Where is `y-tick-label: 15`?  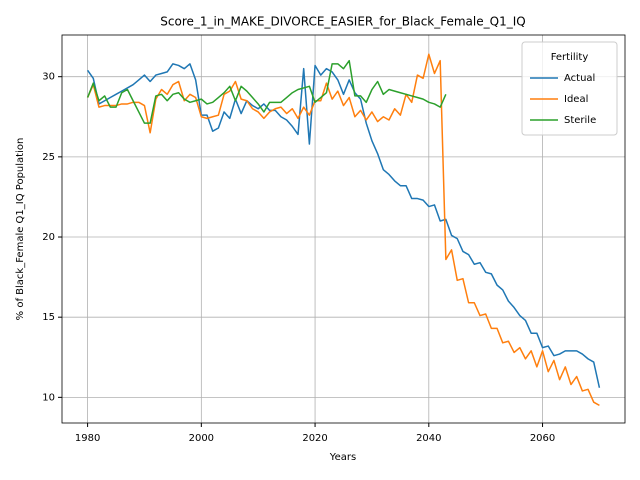
y-tick-label: 15 is located at coordinates (48, 317).